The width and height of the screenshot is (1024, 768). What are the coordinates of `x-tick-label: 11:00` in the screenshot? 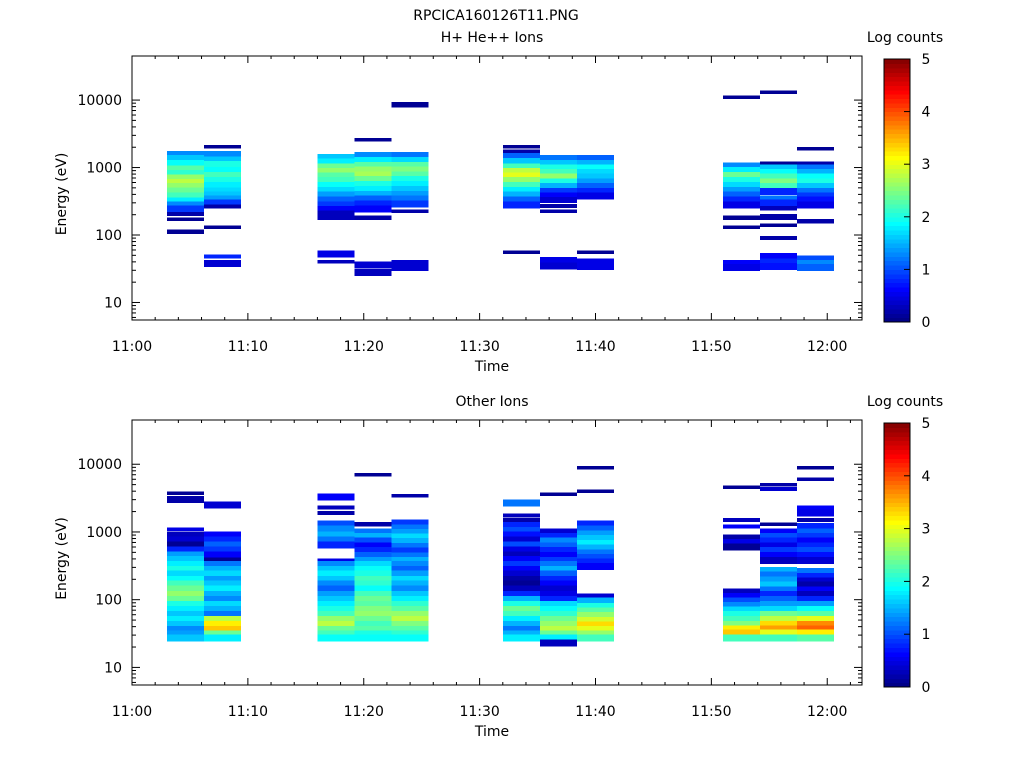 It's located at (132, 712).